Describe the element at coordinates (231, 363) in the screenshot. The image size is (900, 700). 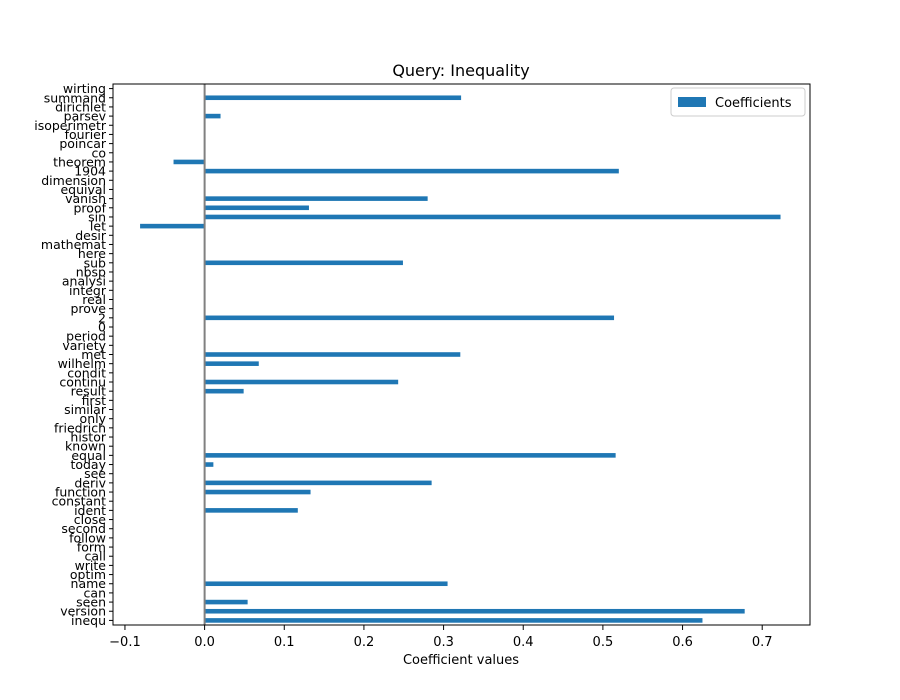
I see `bar-wilhelm` at that location.